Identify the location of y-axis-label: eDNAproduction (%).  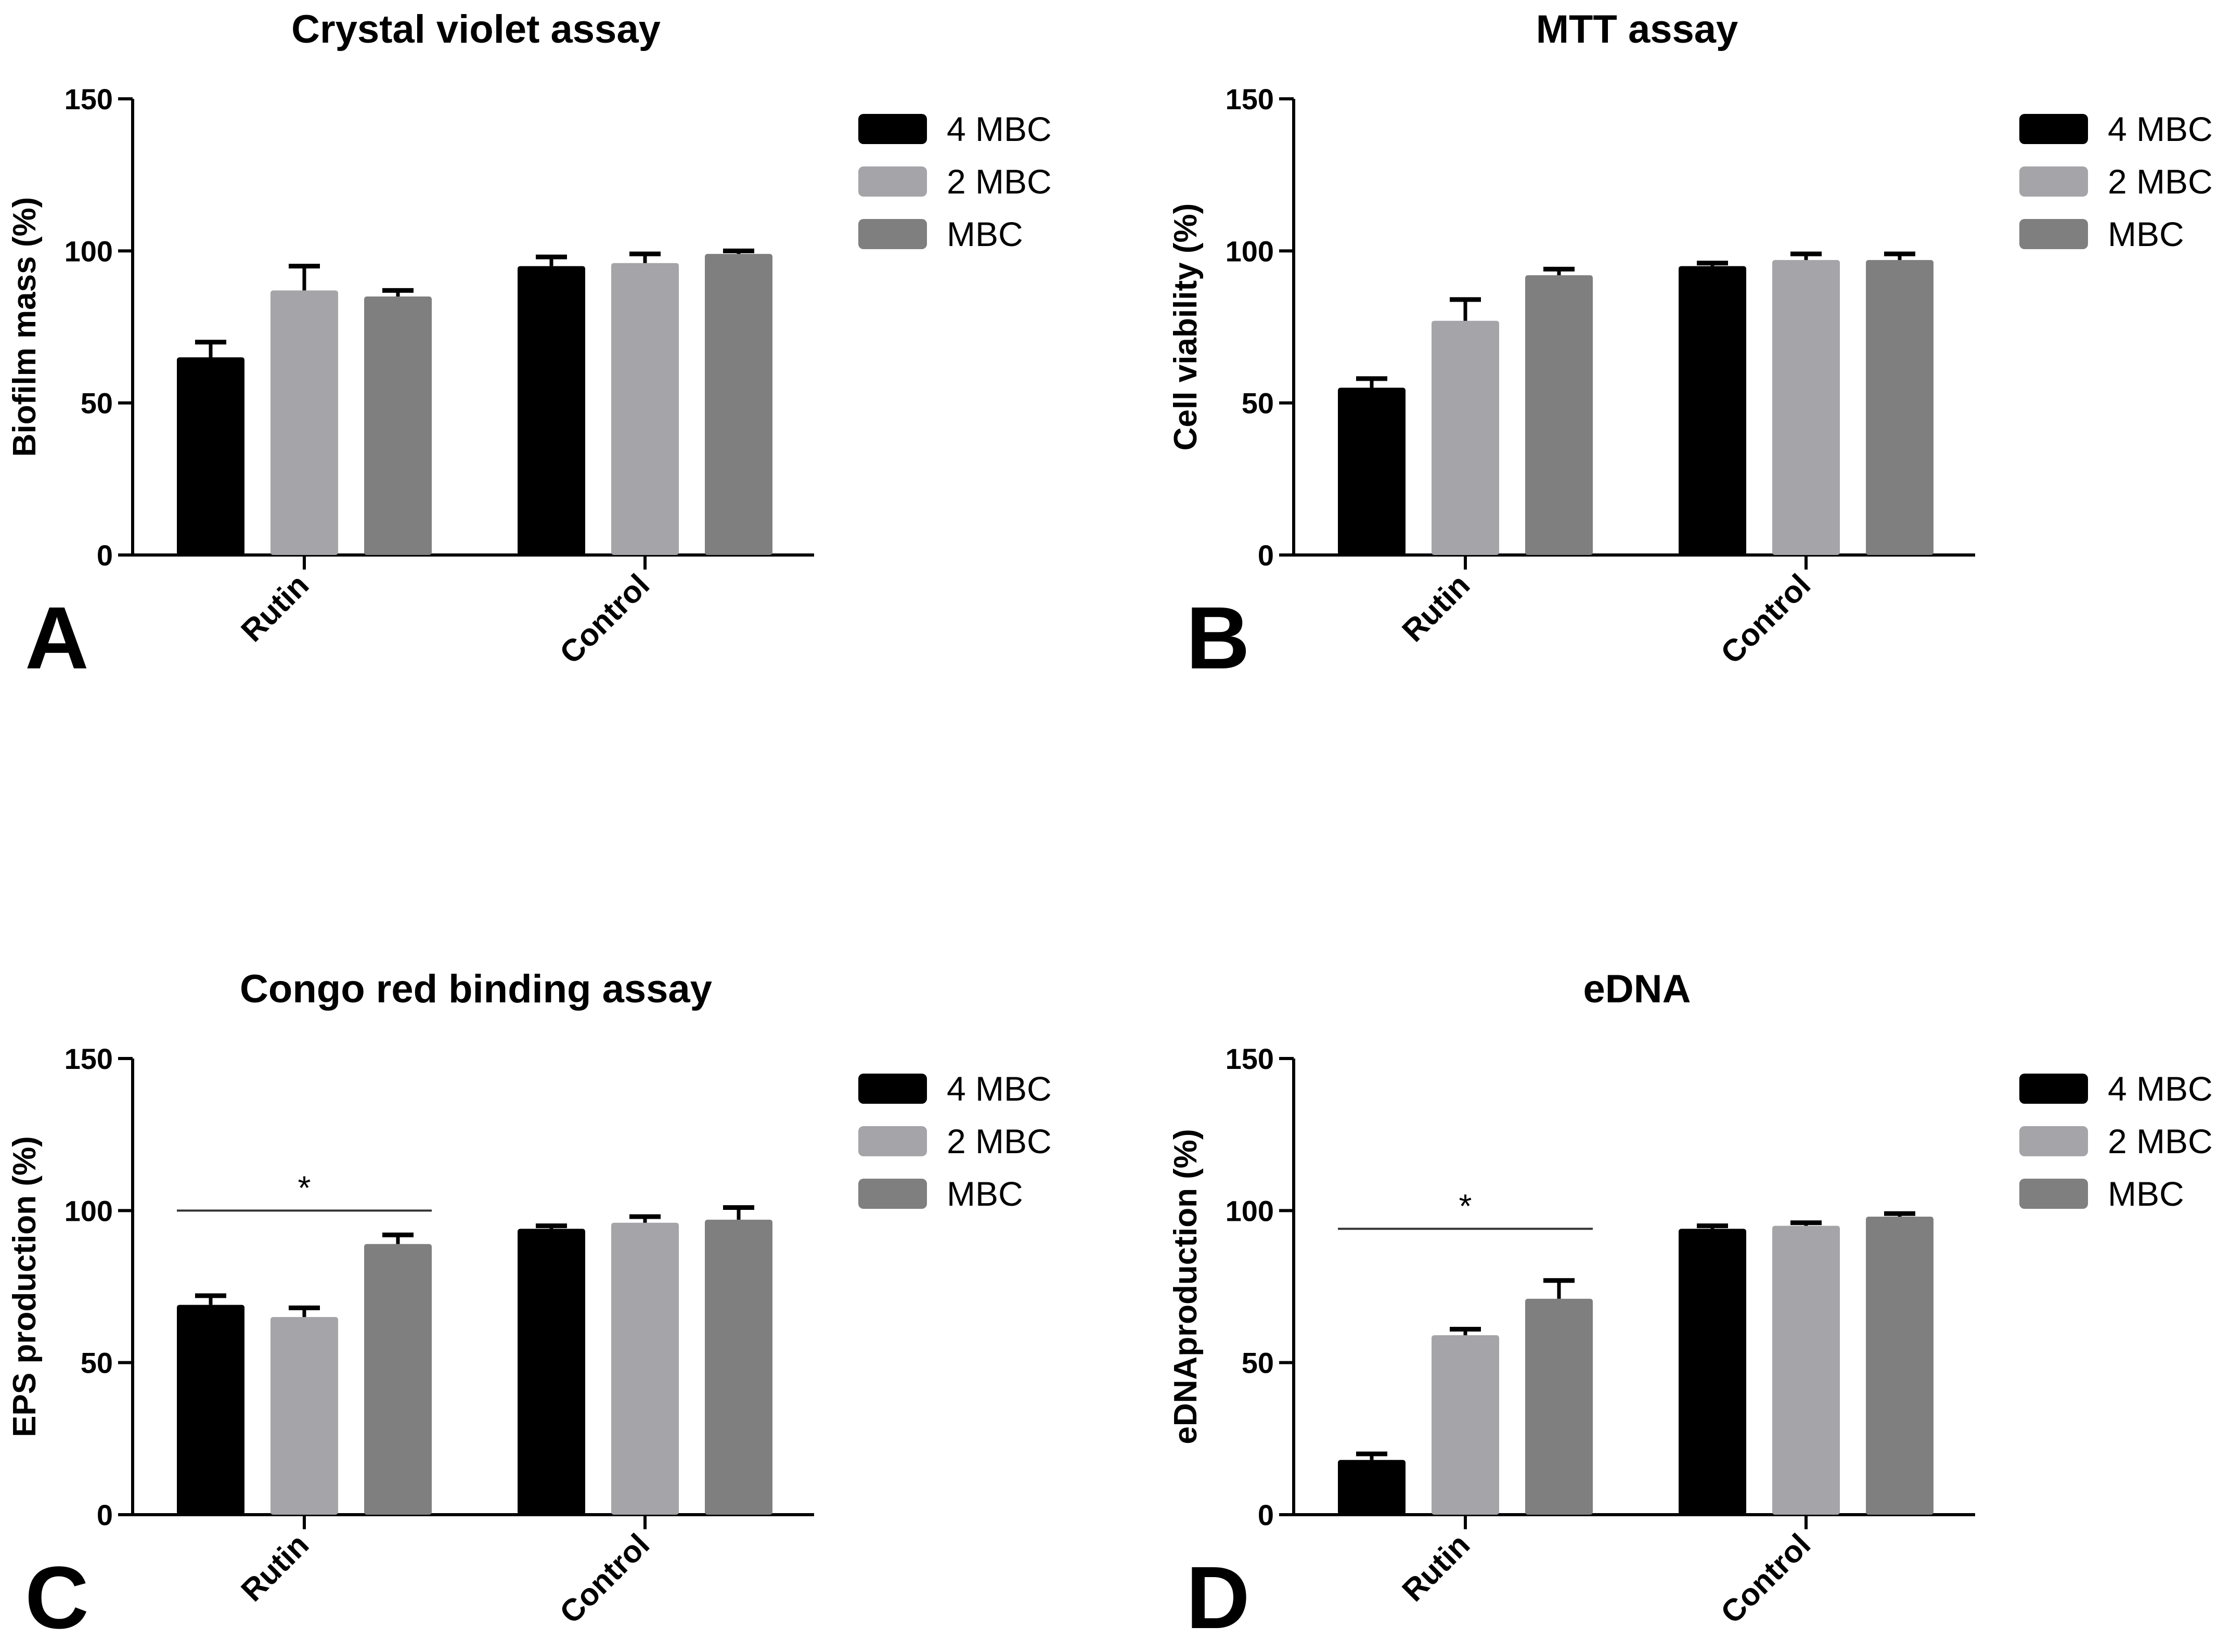
(1186, 1286).